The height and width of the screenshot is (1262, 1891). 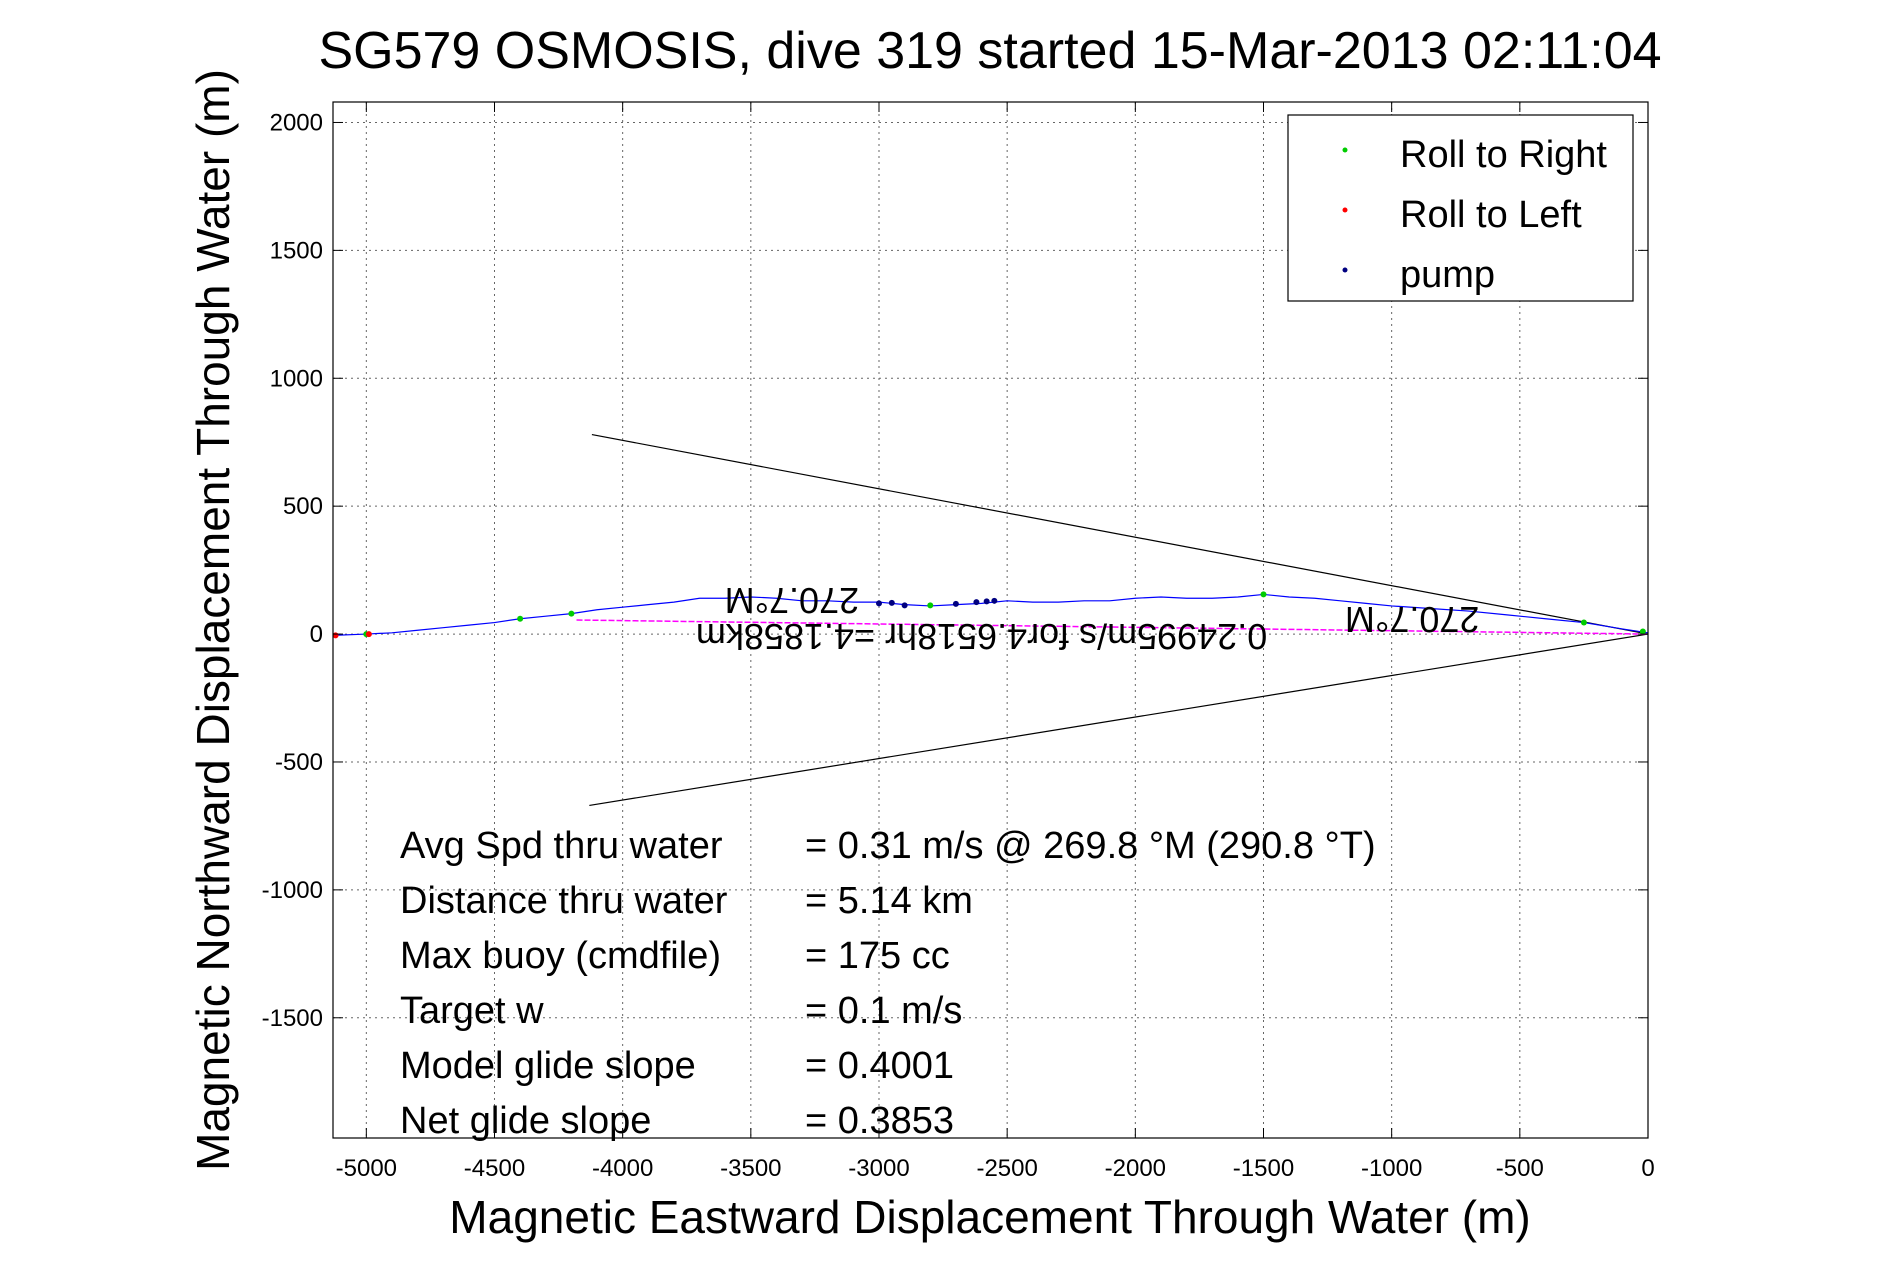 I want to click on y-tick-label: 1500, so click(x=296, y=250).